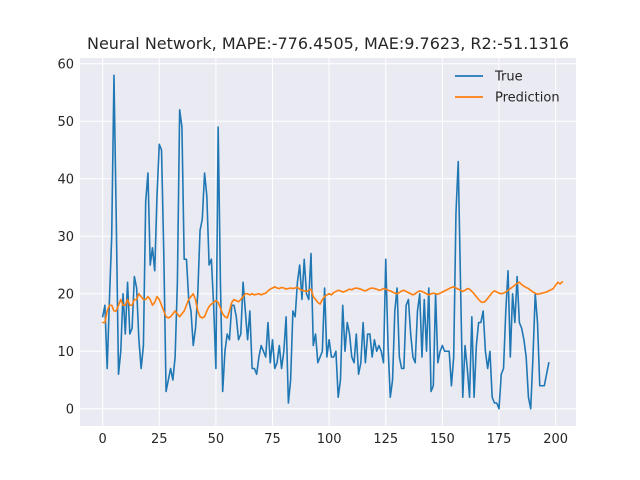 Image resolution: width=640 pixels, height=480 pixels. What do you see at coordinates (65, 179) in the screenshot?
I see `y-tick-label: 40` at bounding box center [65, 179].